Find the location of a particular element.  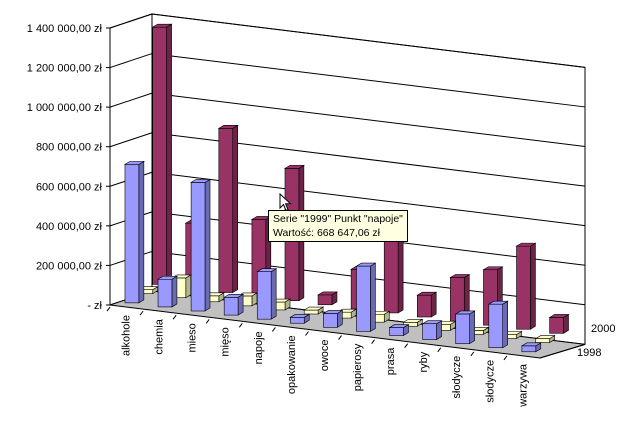

tooltip-series-point: Serie "1999" Punkt "napoje" is located at coordinates (338, 219).